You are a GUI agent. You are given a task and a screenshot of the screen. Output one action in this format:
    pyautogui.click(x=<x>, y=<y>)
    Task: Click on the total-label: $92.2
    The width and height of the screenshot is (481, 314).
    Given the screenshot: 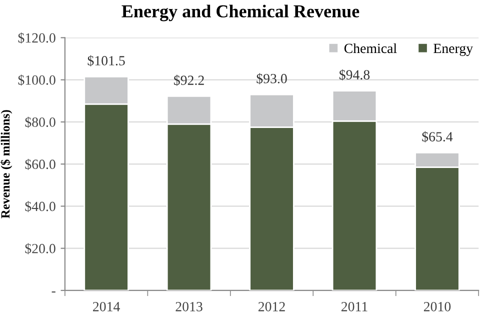 What is the action you would take?
    pyautogui.click(x=189, y=80)
    